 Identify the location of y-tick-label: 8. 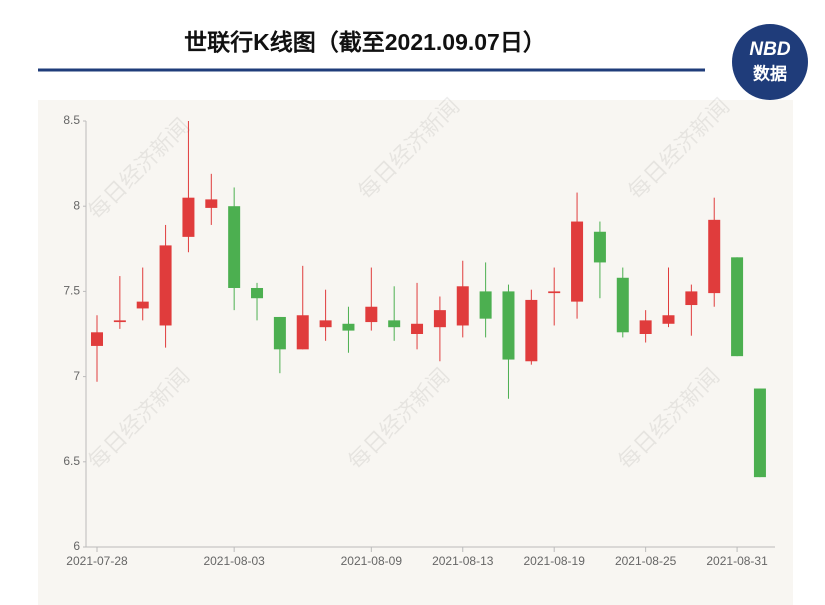
(76, 205).